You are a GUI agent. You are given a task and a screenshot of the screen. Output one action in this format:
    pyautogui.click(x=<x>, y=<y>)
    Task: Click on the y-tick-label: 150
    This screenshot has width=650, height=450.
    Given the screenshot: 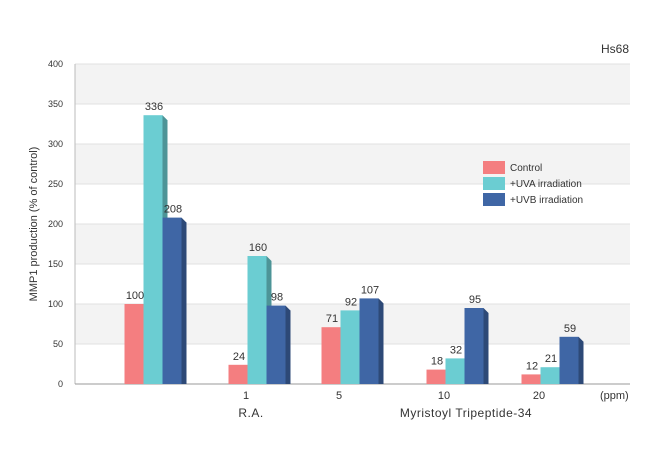 What is the action you would take?
    pyautogui.click(x=55, y=264)
    